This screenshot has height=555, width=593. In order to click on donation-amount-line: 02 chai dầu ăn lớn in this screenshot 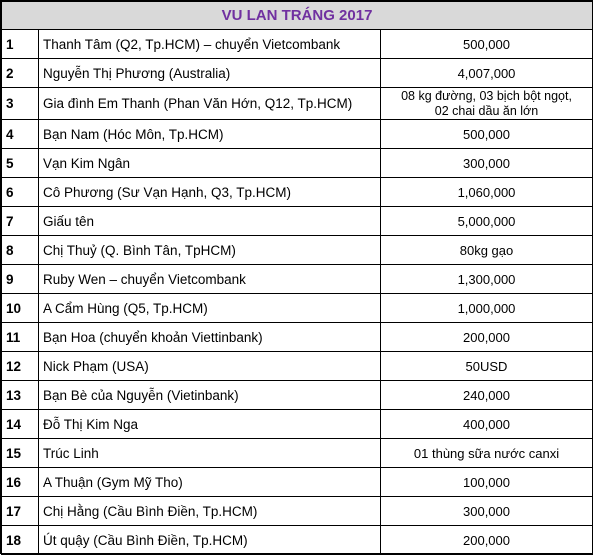, I will do `click(486, 110)`.